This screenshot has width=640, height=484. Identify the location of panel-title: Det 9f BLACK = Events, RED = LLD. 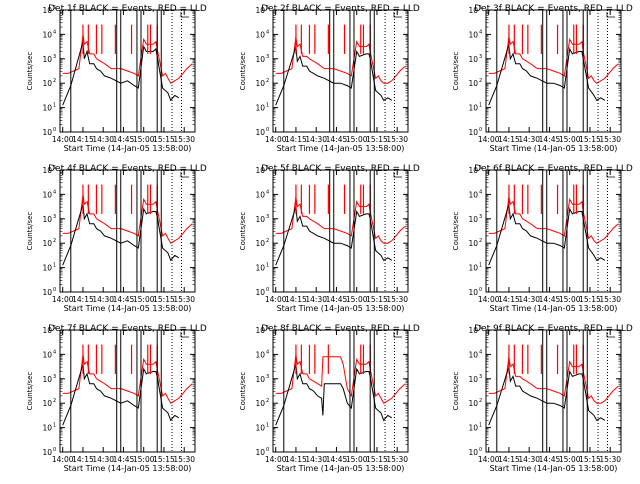
(553, 329).